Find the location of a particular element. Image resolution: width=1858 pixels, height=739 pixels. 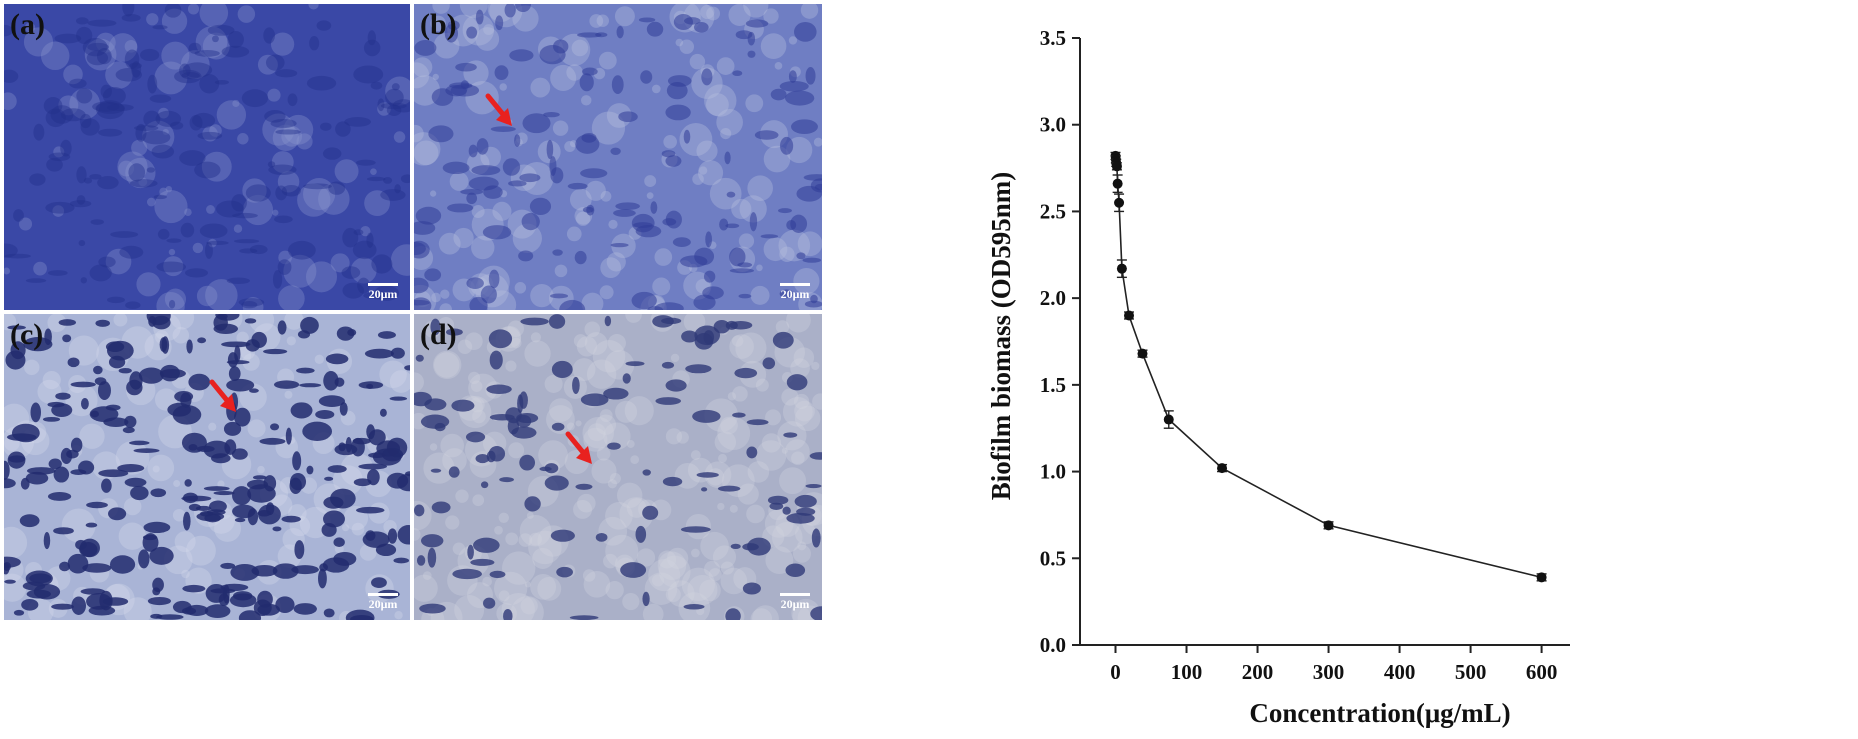

data-point is located at coordinates (1116, 166).